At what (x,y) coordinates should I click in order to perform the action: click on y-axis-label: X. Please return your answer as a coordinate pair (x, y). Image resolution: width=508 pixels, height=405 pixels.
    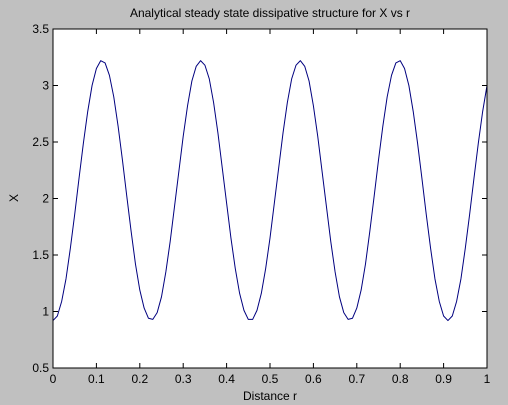
    Looking at the image, I should click on (14, 198).